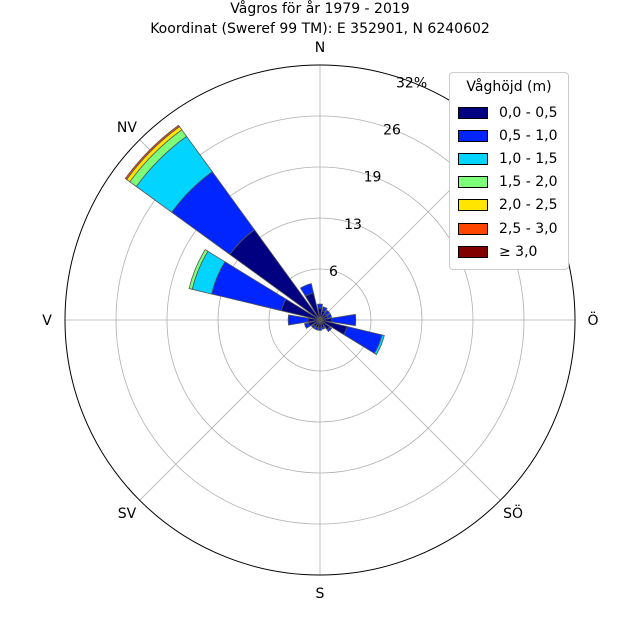 The width and height of the screenshot is (640, 640). What do you see at coordinates (127, 514) in the screenshot?
I see `direction-label: SV` at bounding box center [127, 514].